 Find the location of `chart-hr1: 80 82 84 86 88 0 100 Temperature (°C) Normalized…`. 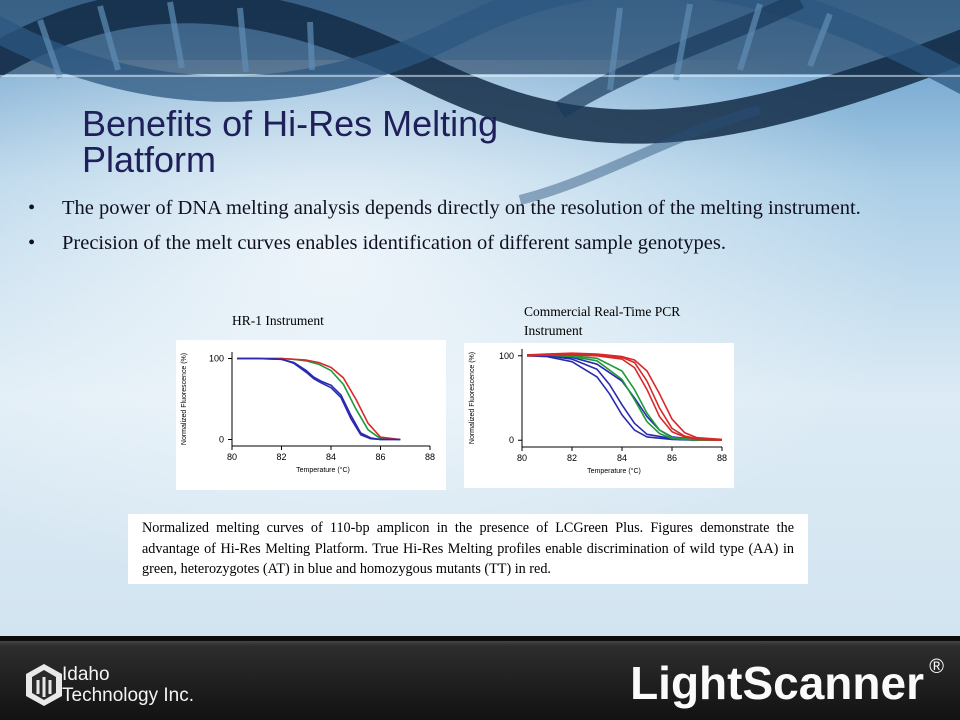

chart-hr1: 80 82 84 86 88 0 100 Temperature (°C) Normalized… is located at coordinates (311, 415).